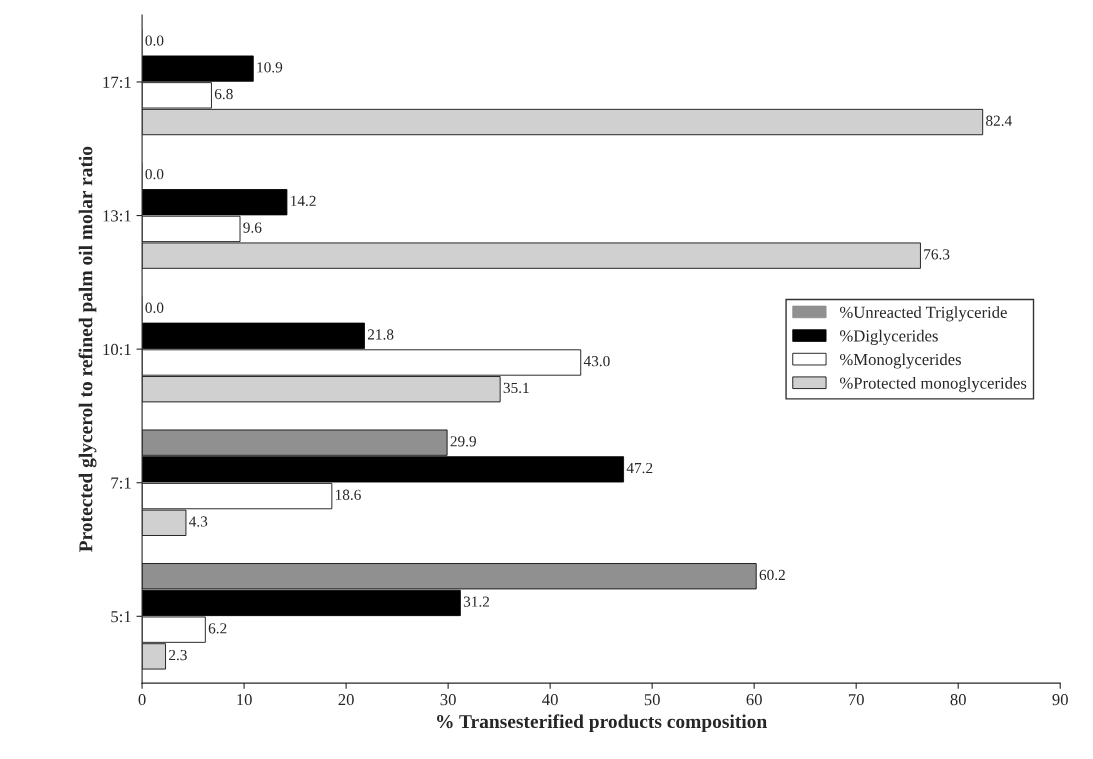  I want to click on data-label: 29.9, so click(463, 441).